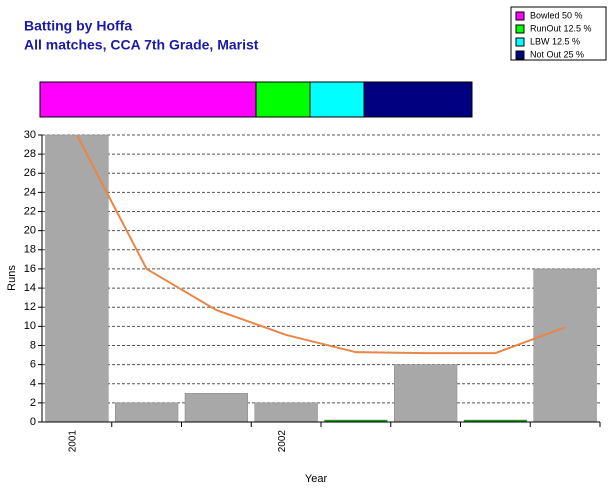 The height and width of the screenshot is (493, 614). I want to click on x-axis-label: Year, so click(316, 479).